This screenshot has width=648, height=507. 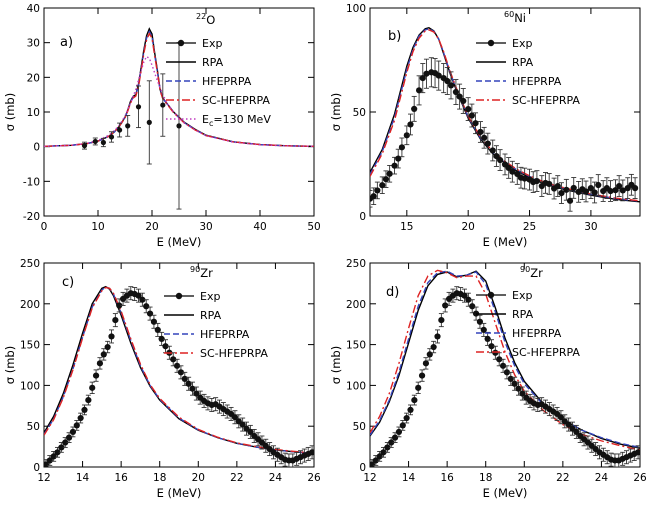 I want to click on legend-entry: RPA, so click(x=505, y=314).